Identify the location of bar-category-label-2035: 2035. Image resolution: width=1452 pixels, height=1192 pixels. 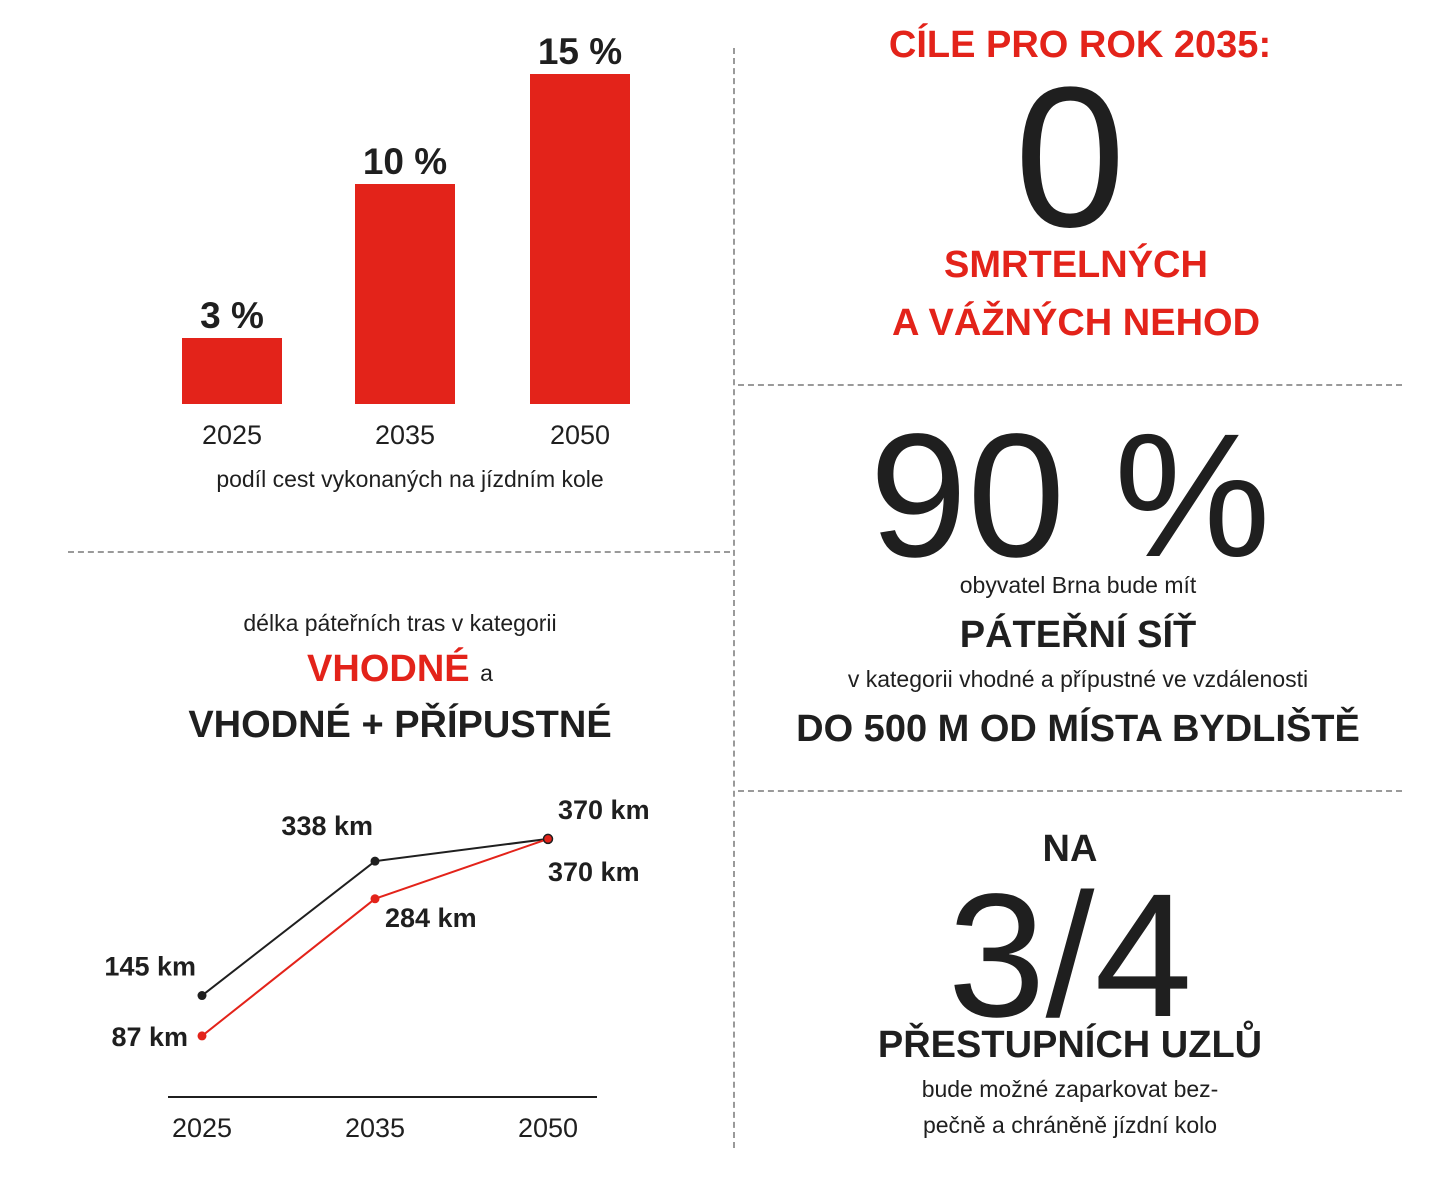
(405, 435).